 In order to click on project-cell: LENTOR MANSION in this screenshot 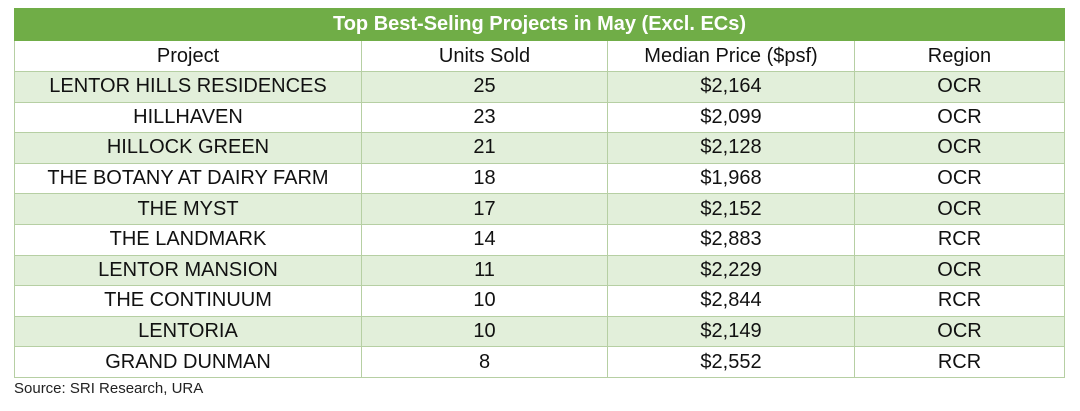, I will do `click(188, 270)`.